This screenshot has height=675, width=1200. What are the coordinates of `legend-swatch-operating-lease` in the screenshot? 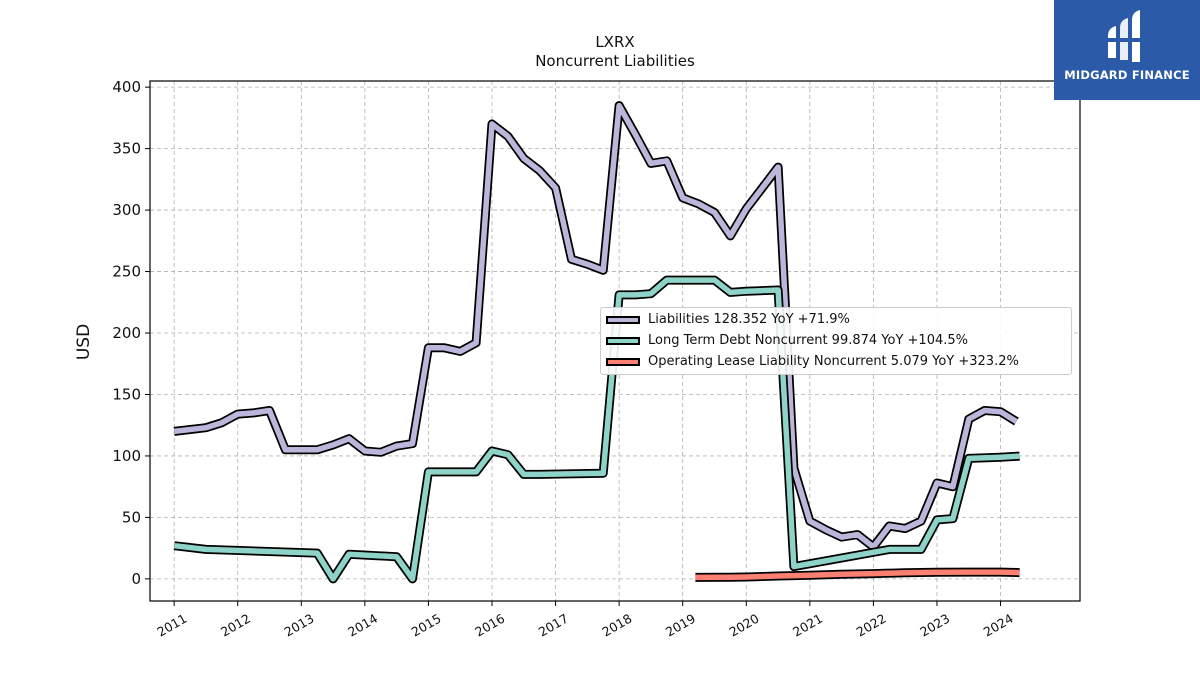 It's located at (623, 362).